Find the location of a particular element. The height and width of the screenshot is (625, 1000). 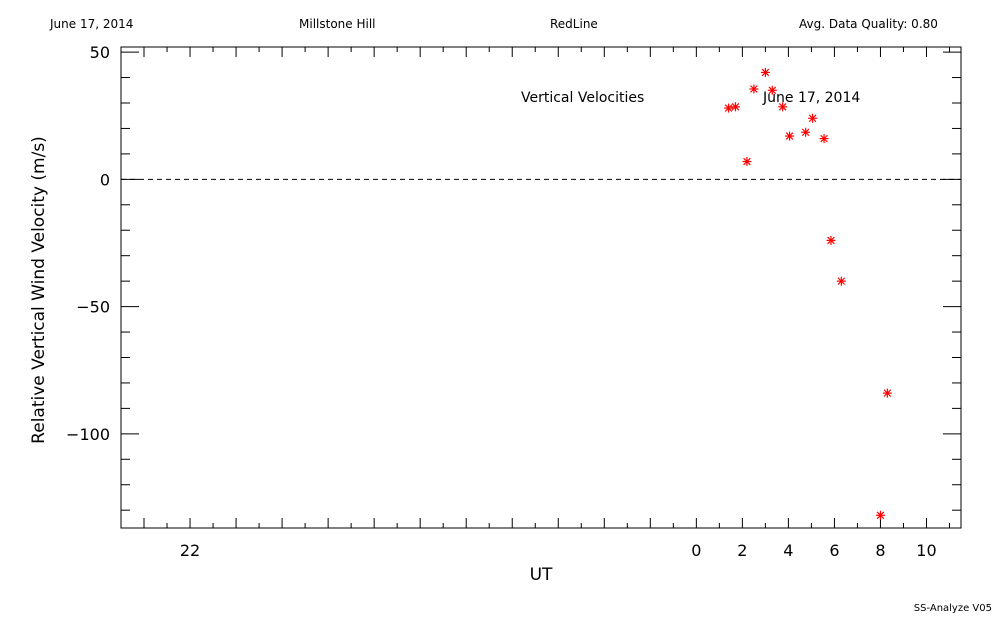

y-tick-label: 0 is located at coordinates (105, 179).